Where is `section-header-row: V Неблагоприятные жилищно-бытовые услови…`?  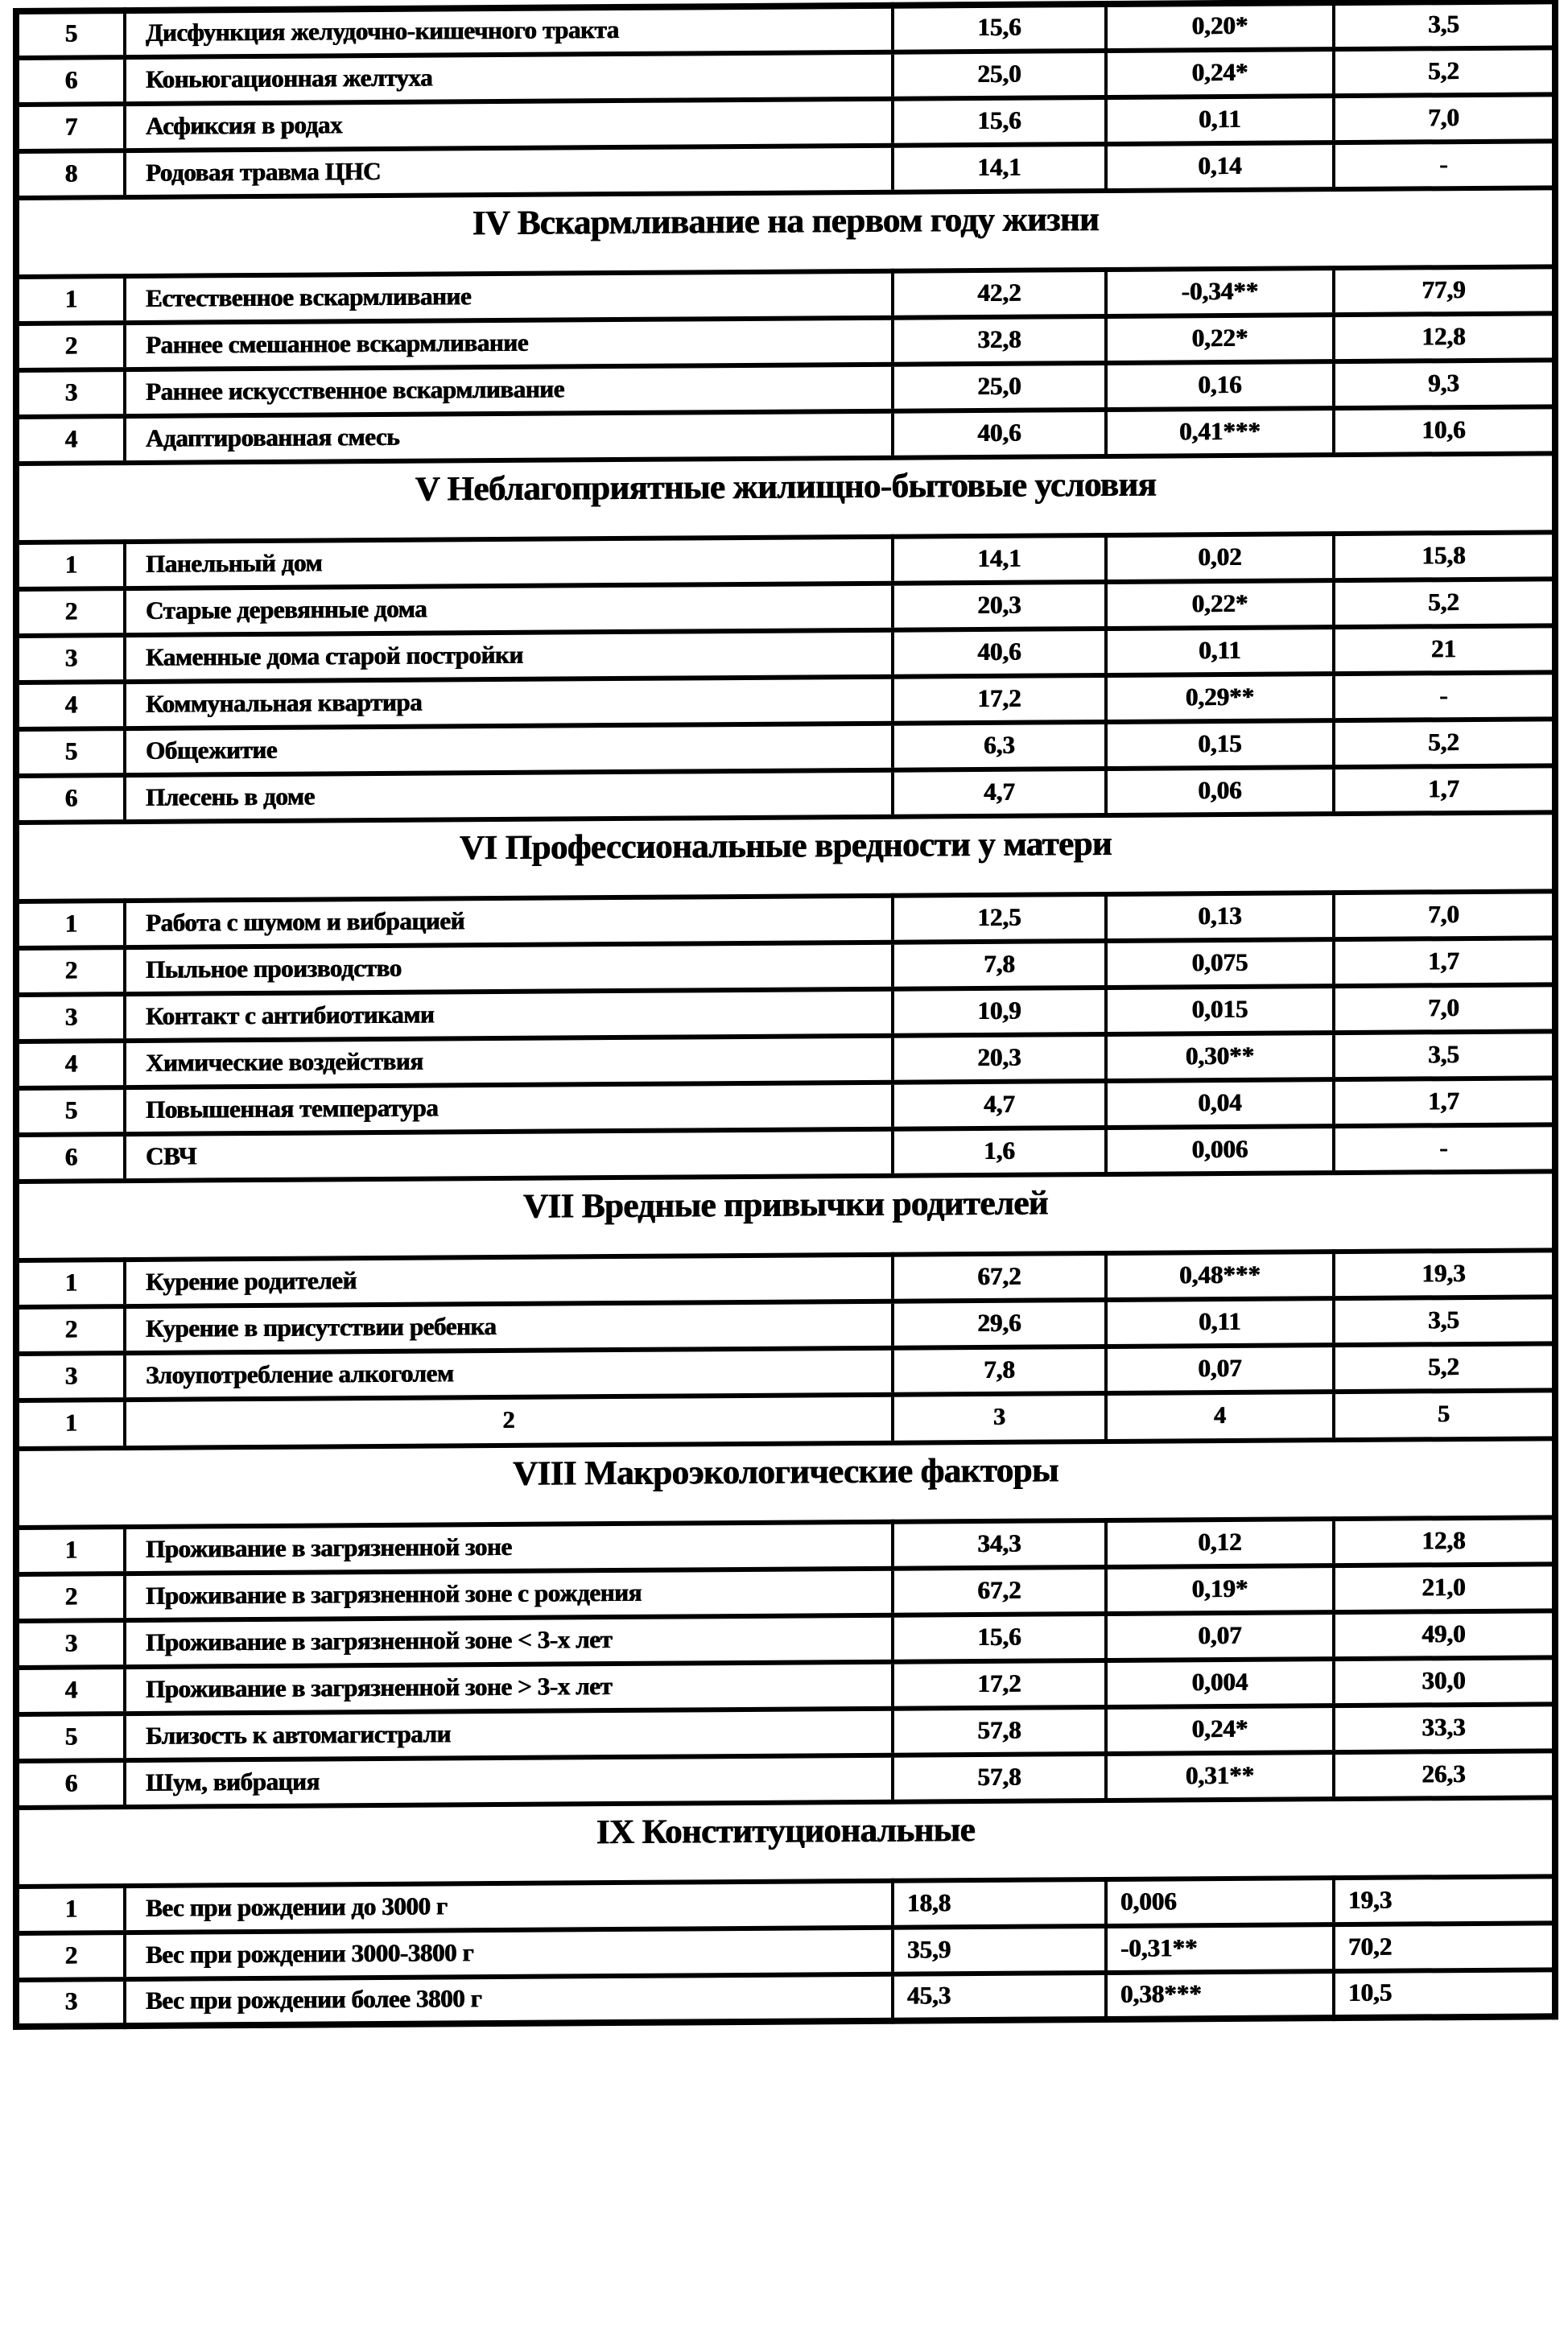
section-header-row: V Неблагоприятные жилищно-бытовые услови… is located at coordinates (785, 497).